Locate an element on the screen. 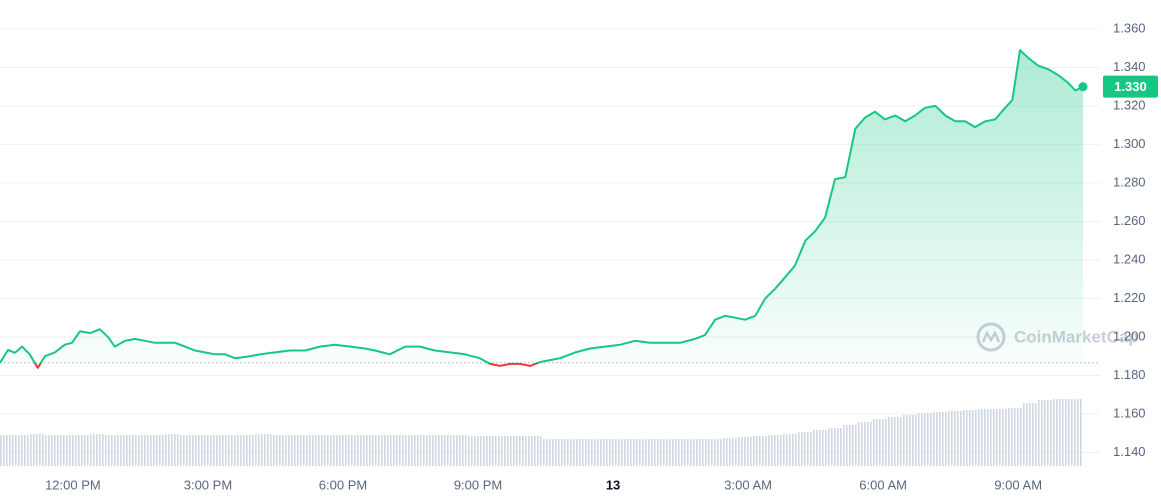 The image size is (1161, 500). y-tick-label: 1.160 is located at coordinates (1129, 412).